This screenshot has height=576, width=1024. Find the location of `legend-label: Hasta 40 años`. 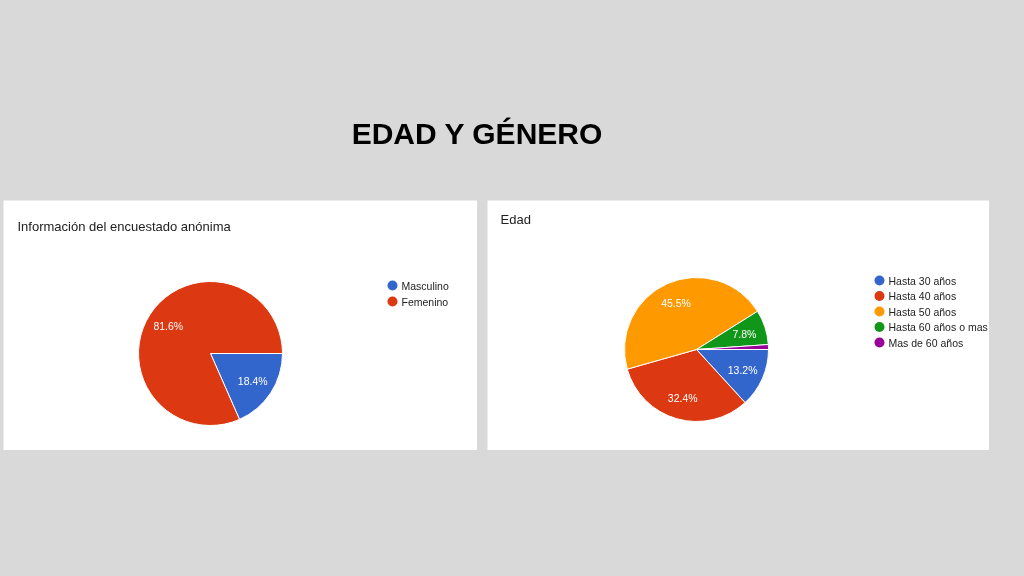

legend-label: Hasta 40 años is located at coordinates (922, 296).